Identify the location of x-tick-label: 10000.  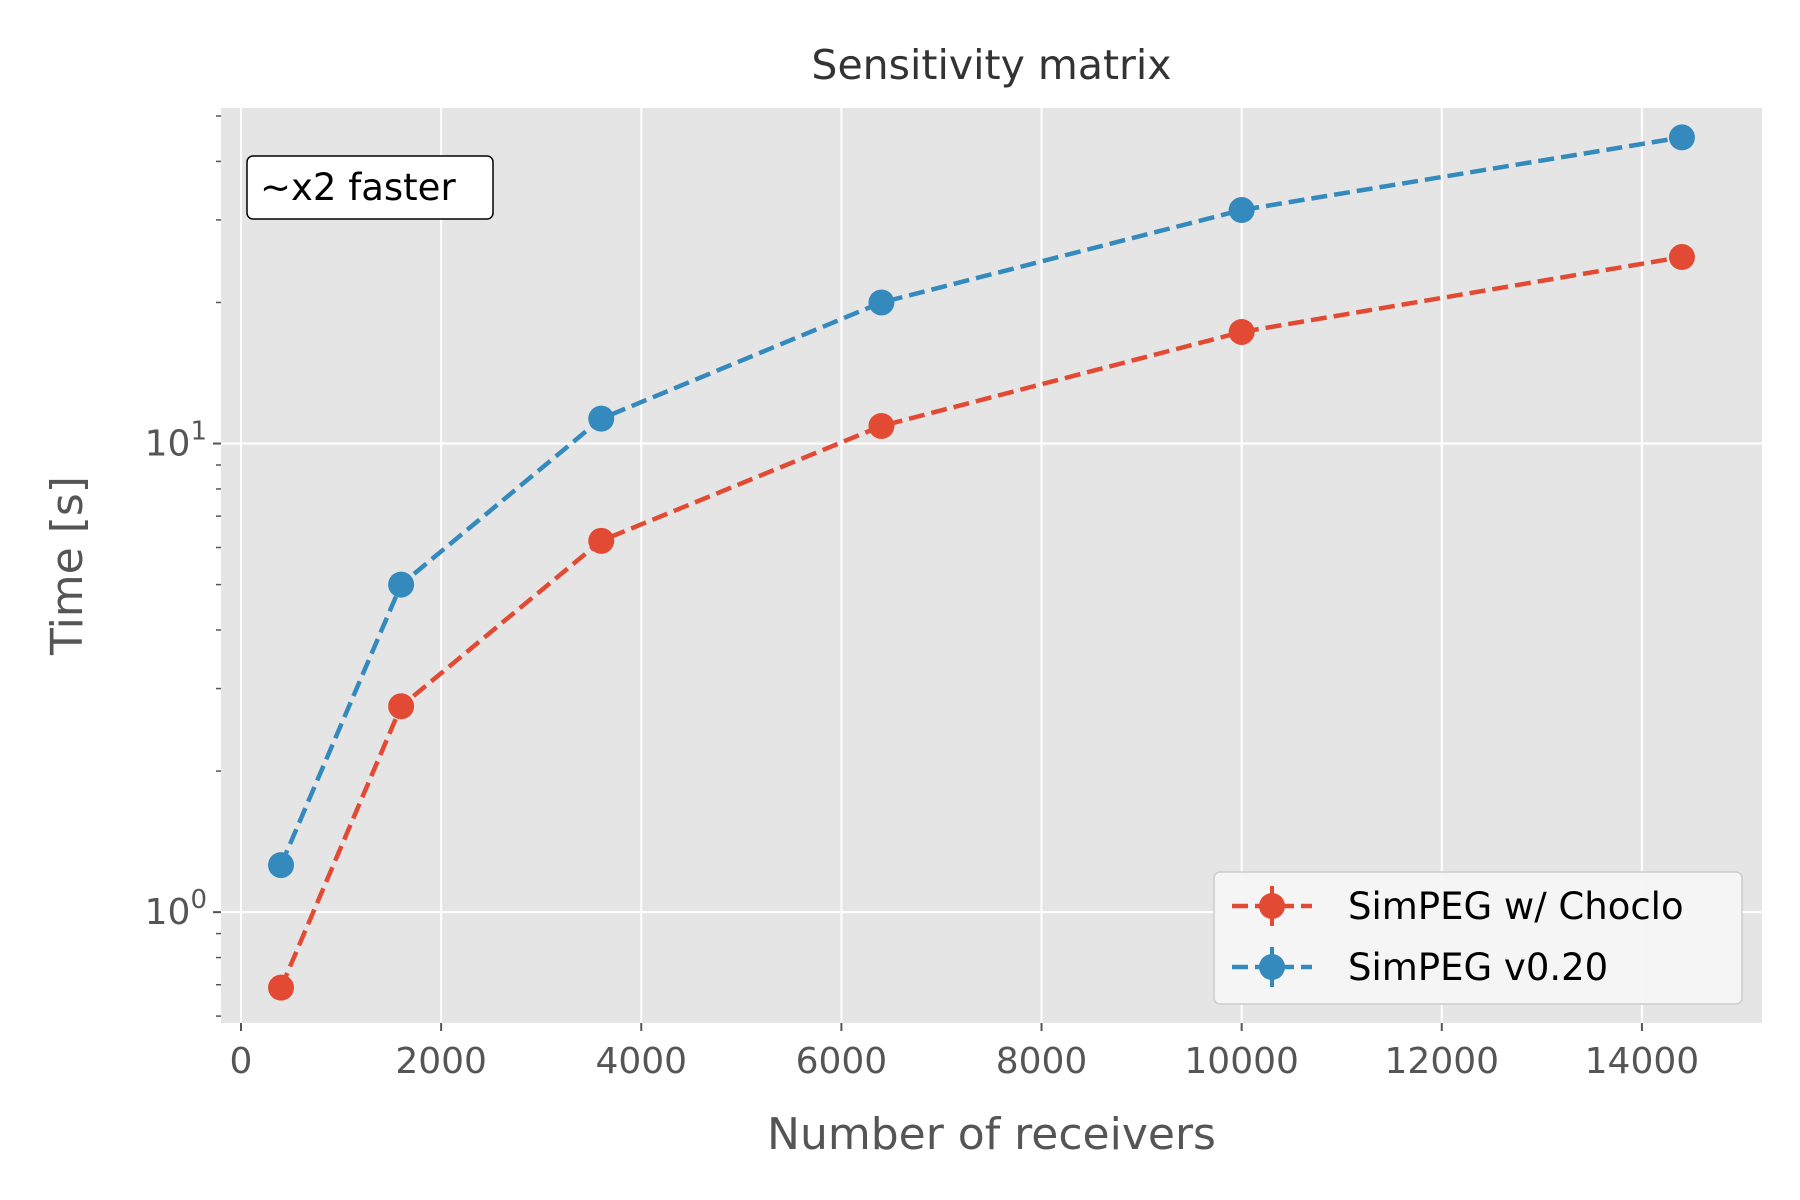
(1241, 1061).